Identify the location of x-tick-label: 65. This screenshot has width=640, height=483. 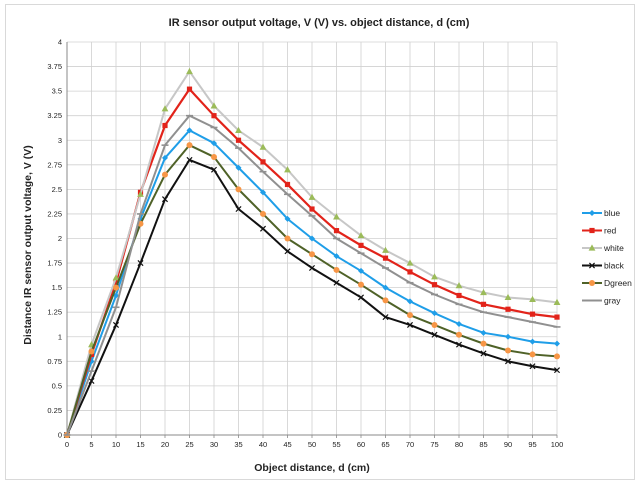
(385, 444).